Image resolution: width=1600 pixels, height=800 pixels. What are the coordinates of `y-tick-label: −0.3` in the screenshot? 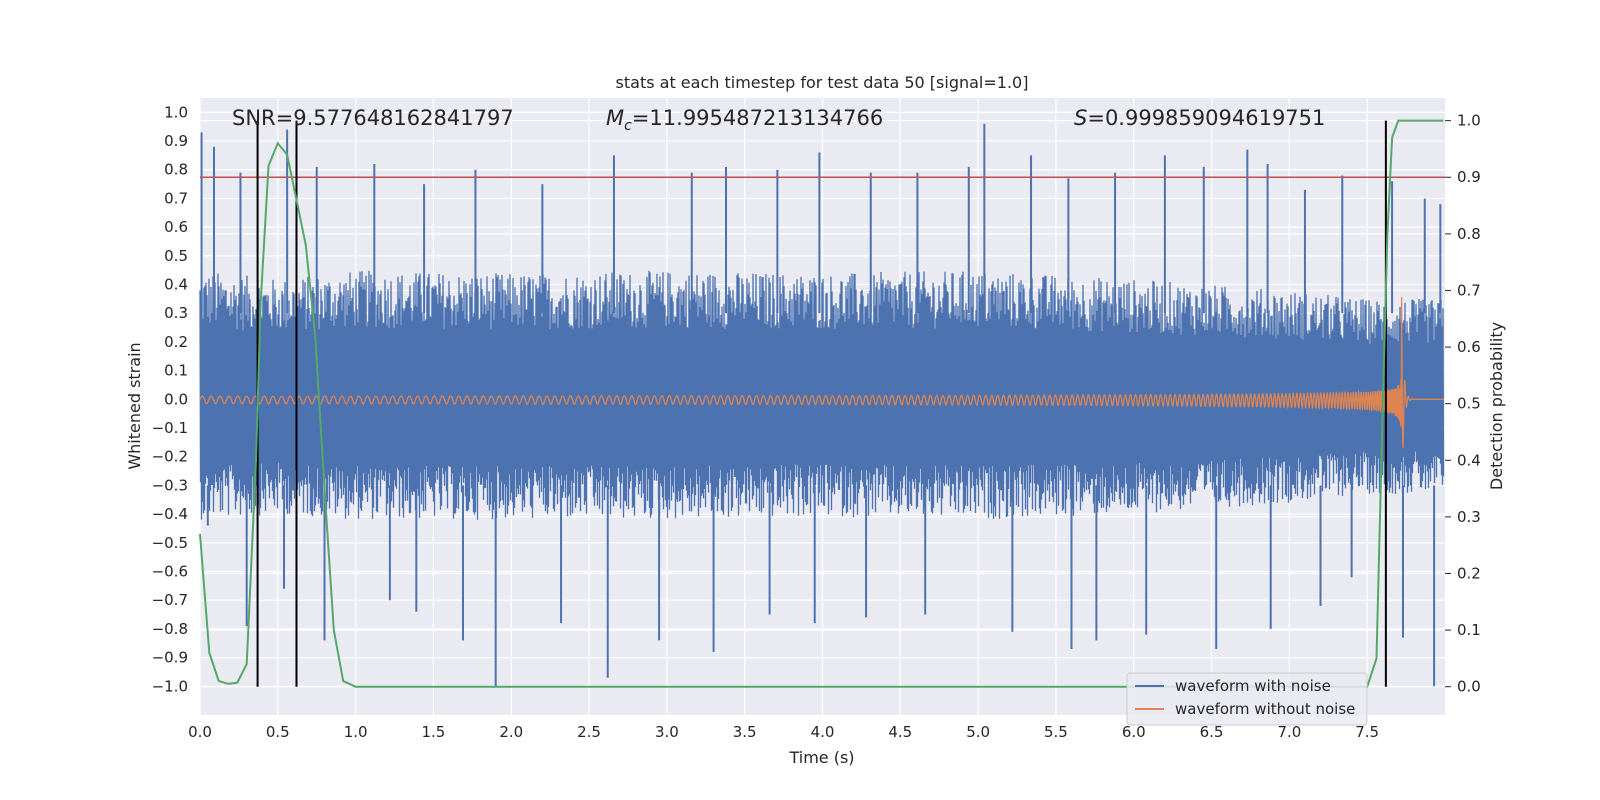 It's located at (170, 485).